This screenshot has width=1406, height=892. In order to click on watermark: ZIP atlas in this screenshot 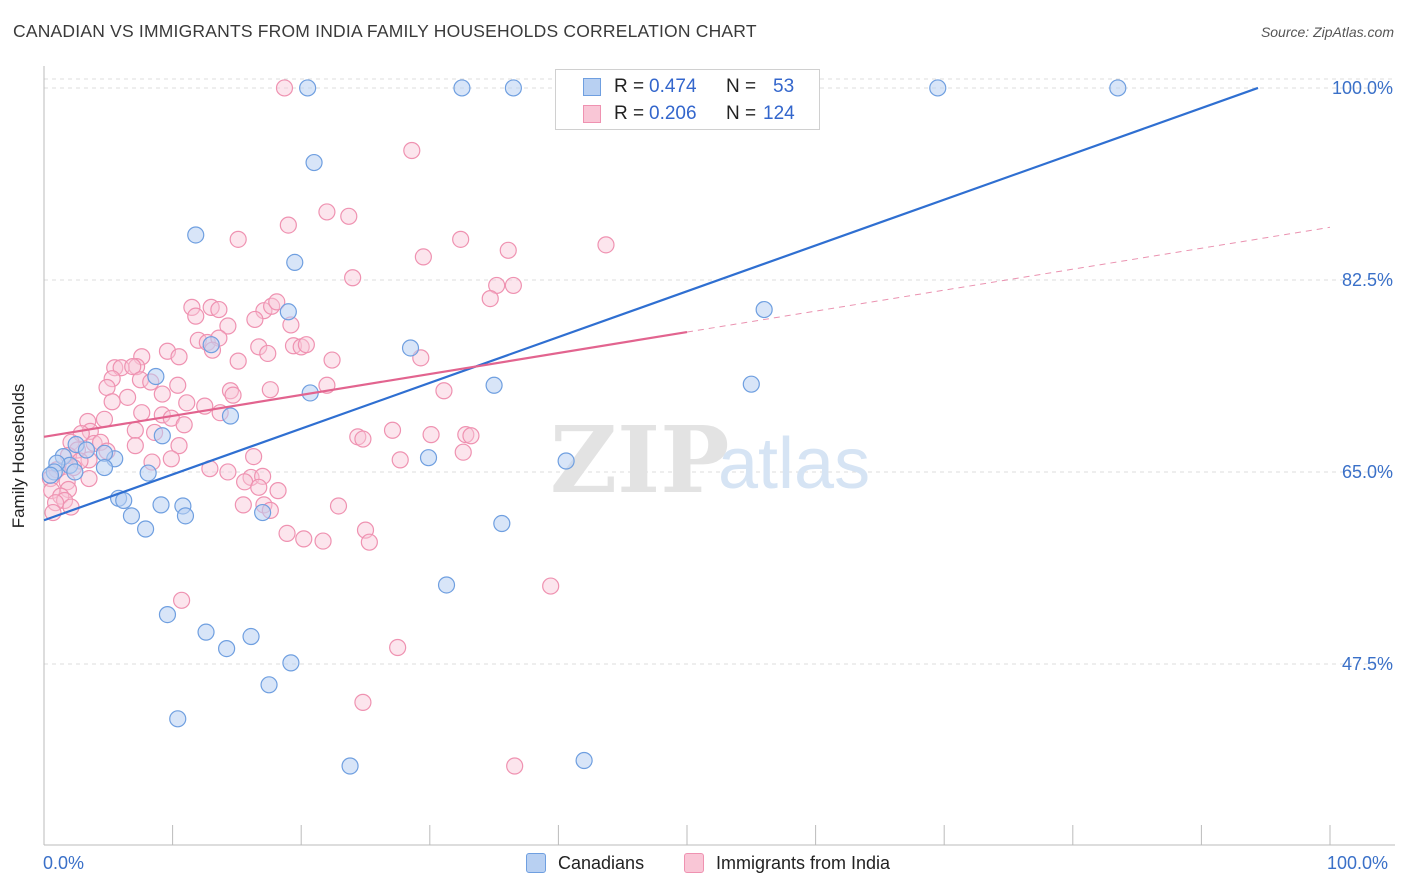, I will do `click(710, 460)`.